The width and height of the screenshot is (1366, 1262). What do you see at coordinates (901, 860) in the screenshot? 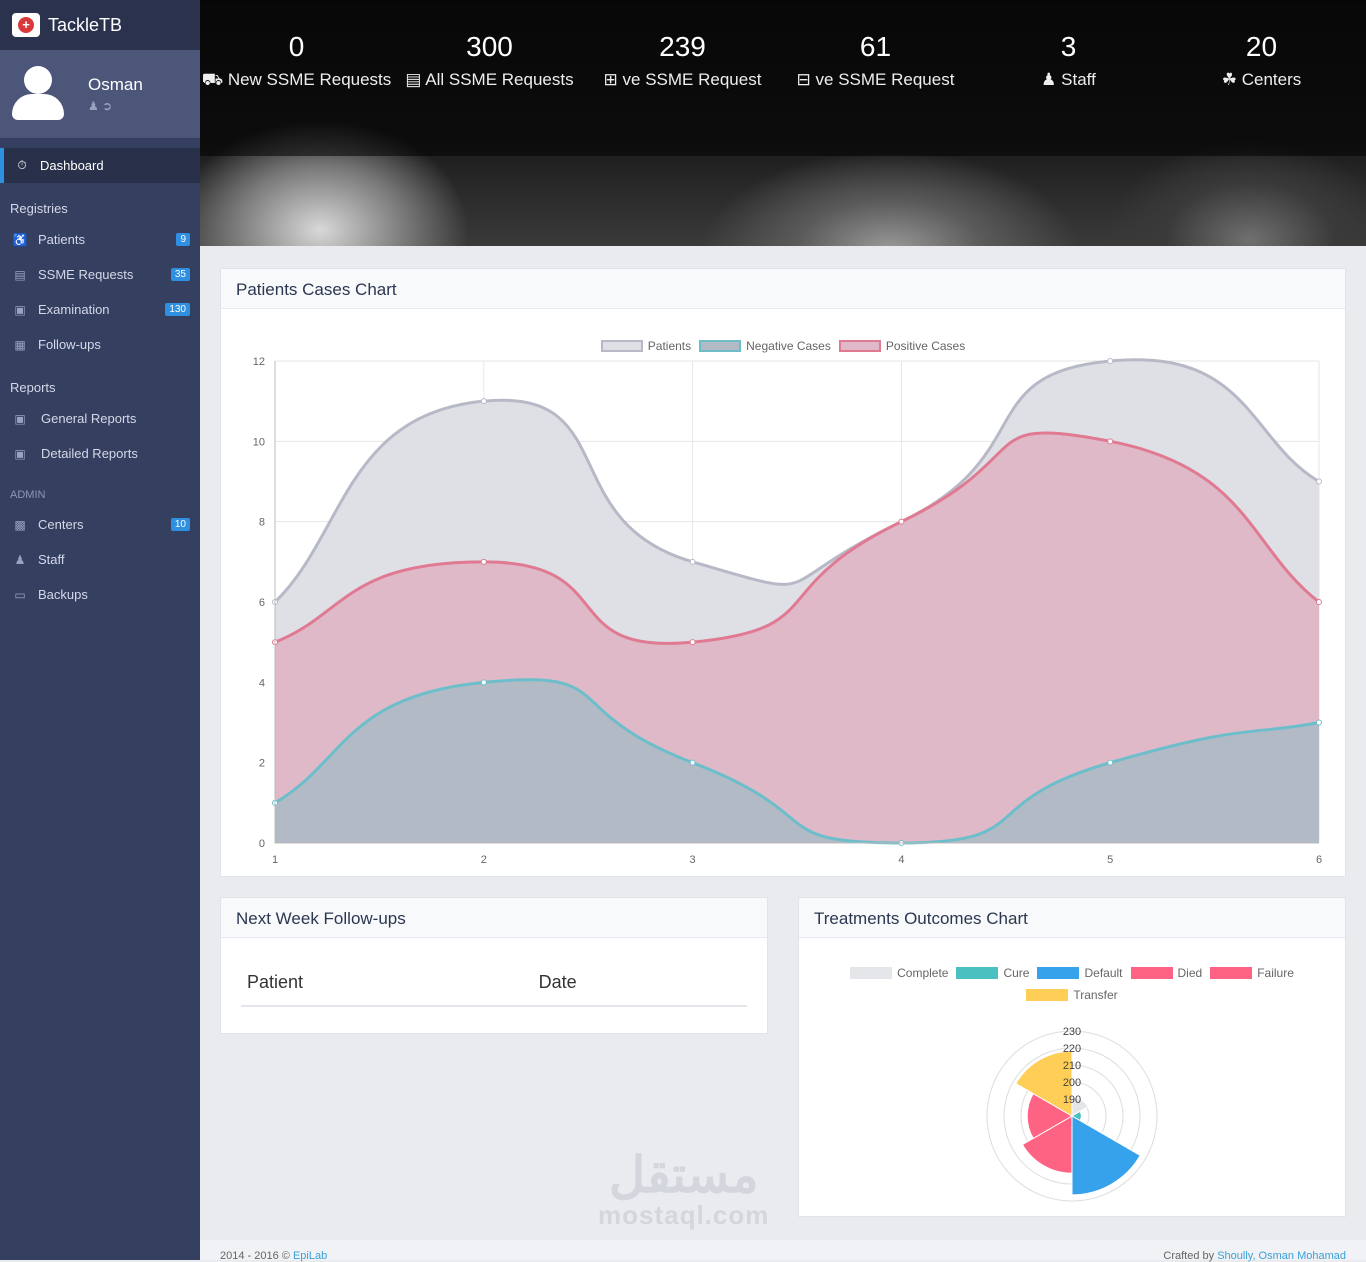
I see `x-tick-label: 4` at bounding box center [901, 860].